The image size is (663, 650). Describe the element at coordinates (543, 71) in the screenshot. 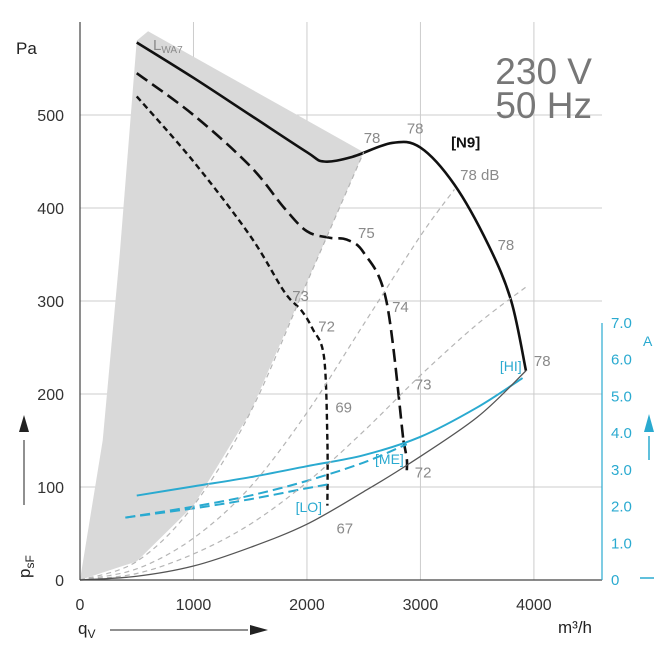

I see `title-voltage: 230 V` at that location.